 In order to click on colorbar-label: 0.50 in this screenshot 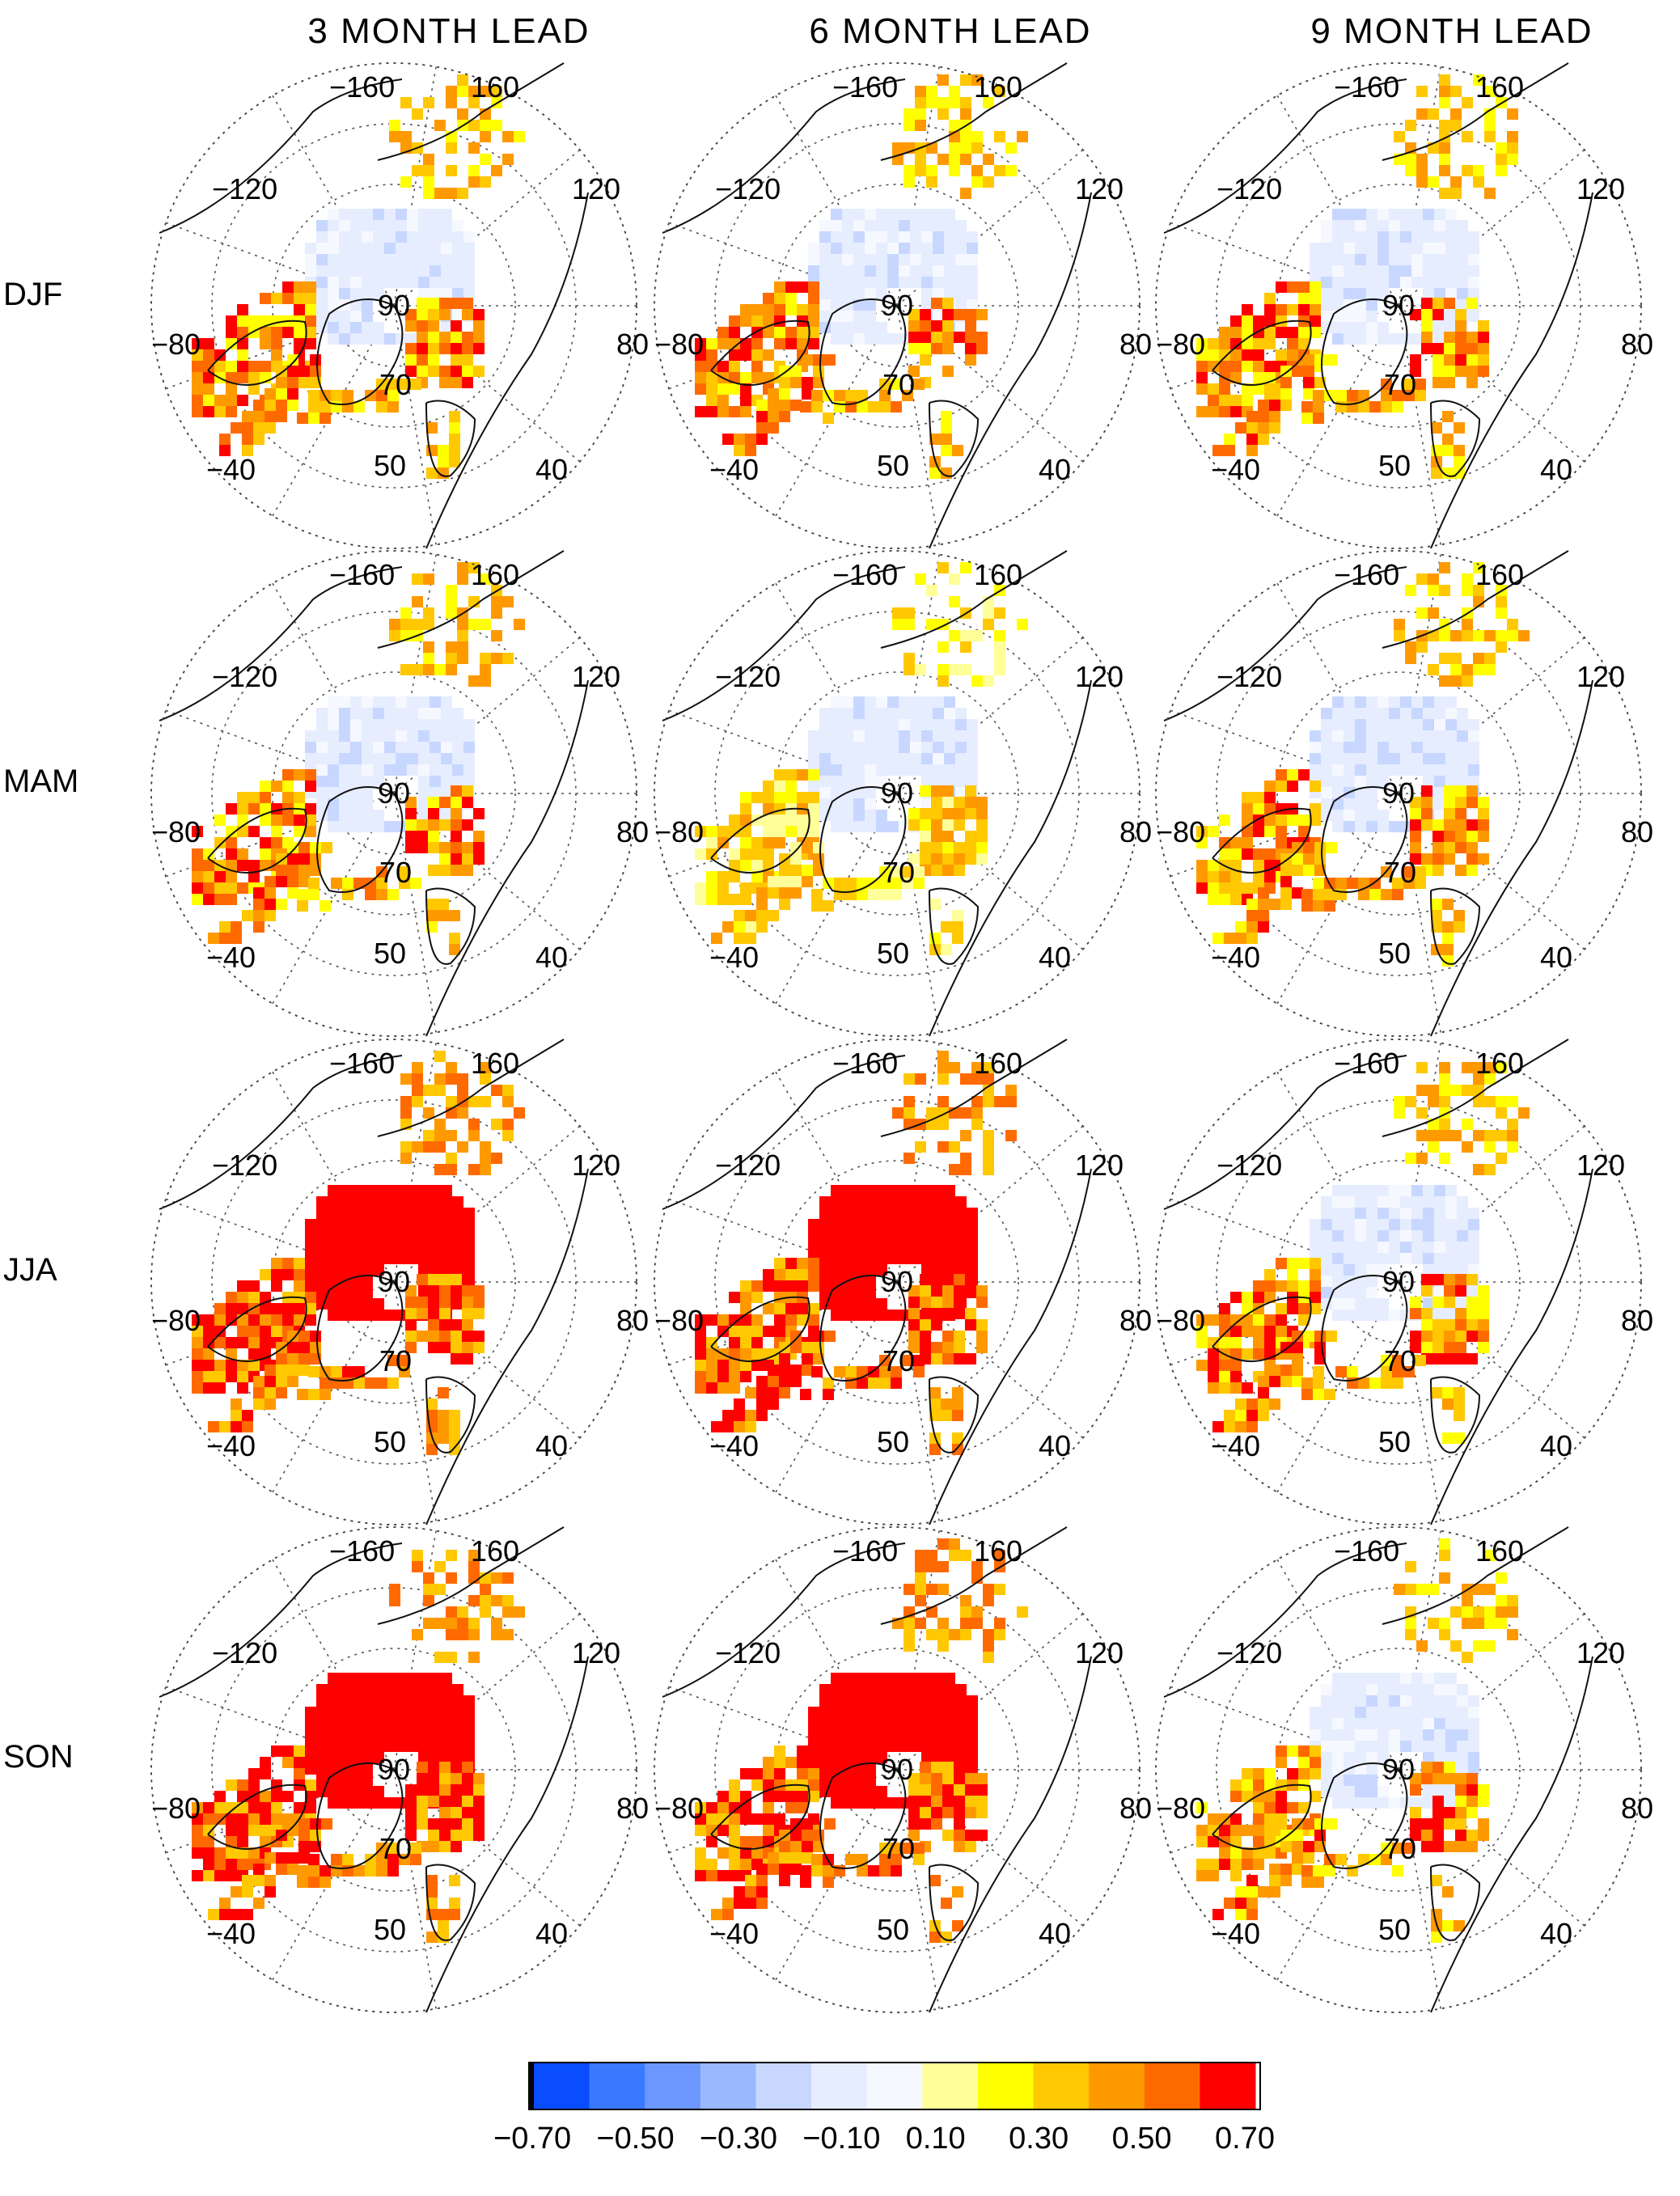, I will do `click(1142, 2139)`.